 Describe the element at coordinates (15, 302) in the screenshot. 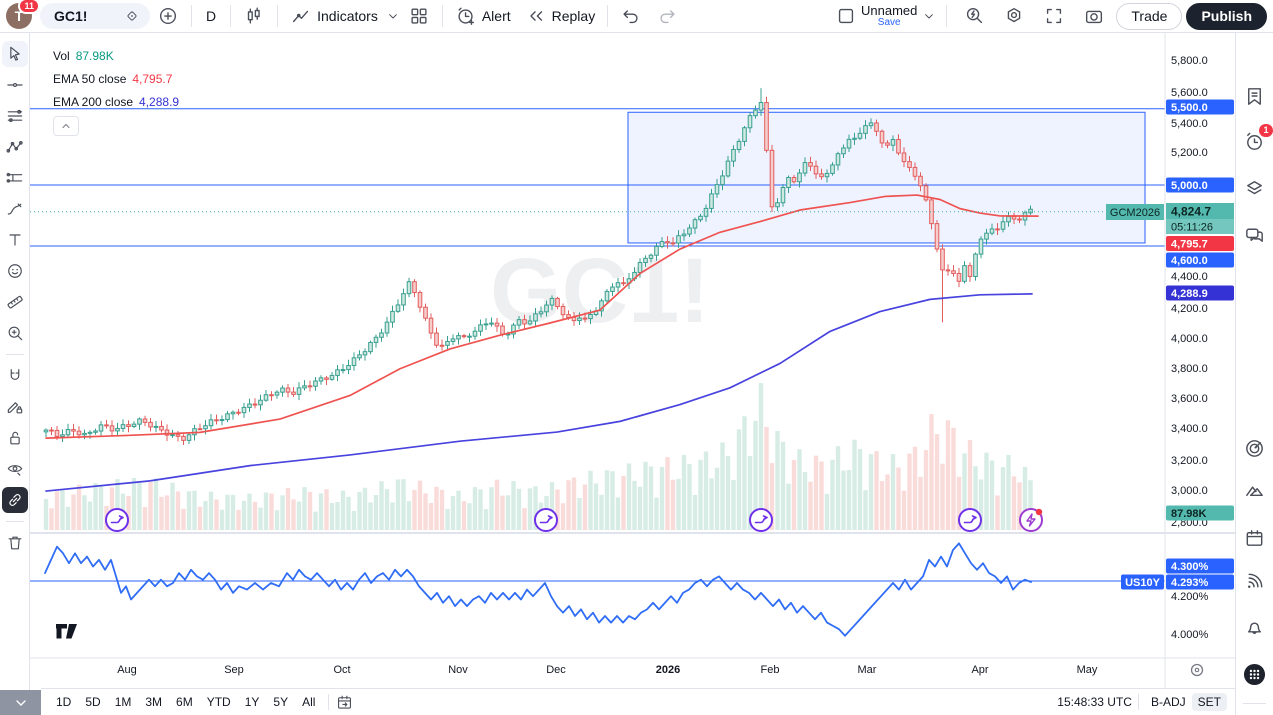

I see `measure-tool-button` at that location.